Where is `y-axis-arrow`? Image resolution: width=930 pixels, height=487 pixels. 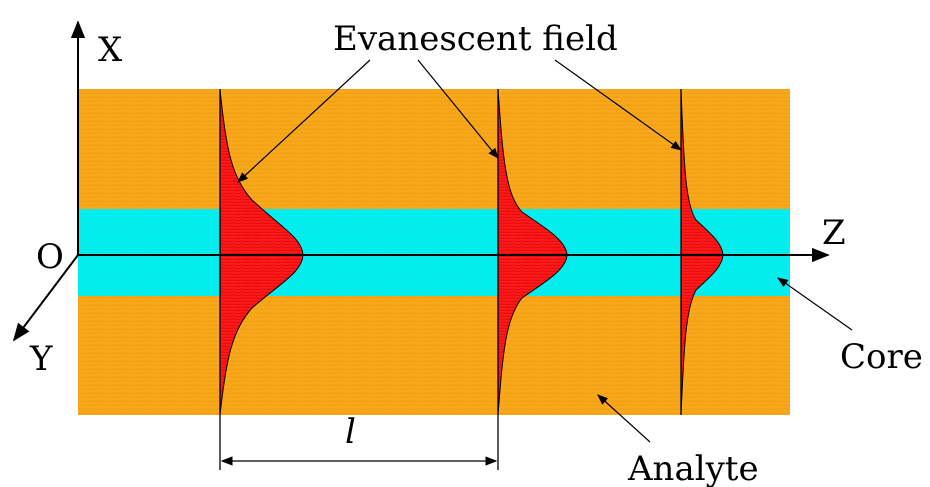 y-axis-arrow is located at coordinates (45, 298).